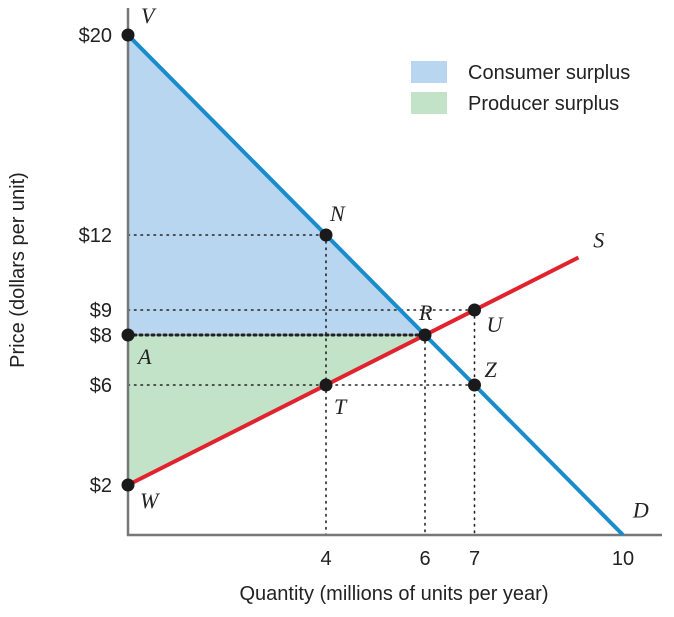 The image size is (674, 617). I want to click on y-tick-12: $12, so click(95, 236).